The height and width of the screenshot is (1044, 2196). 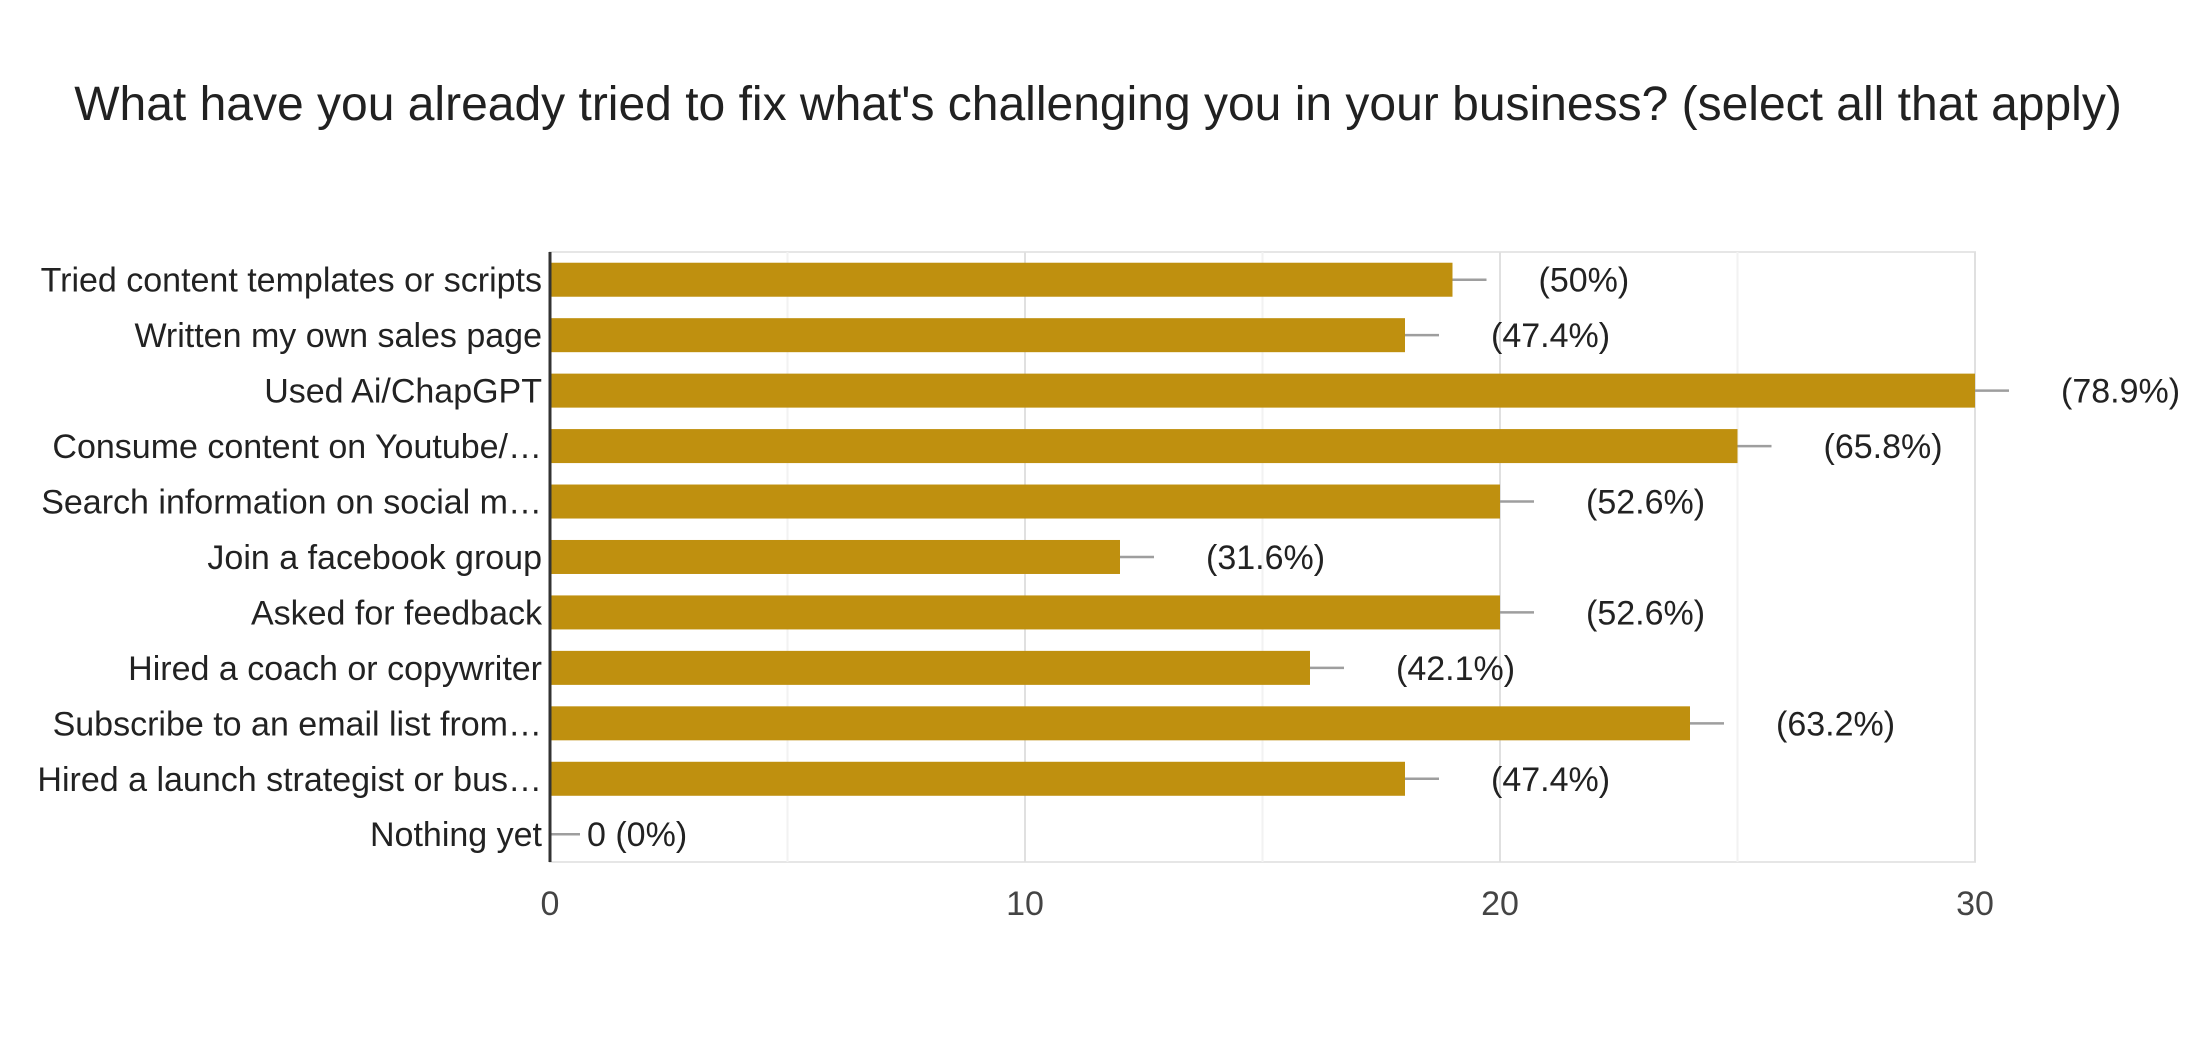 I want to click on category-label: Tried content templates or scripts, so click(x=291, y=281).